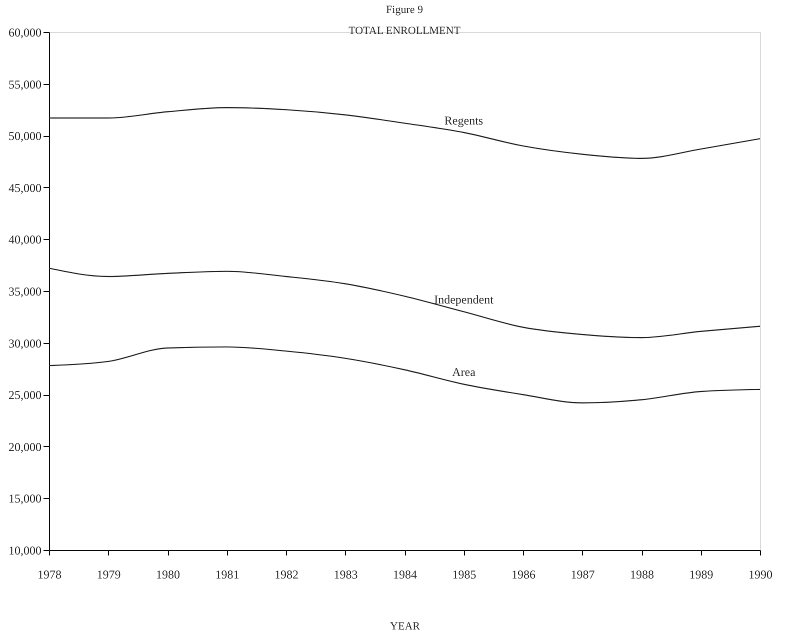  Describe the element at coordinates (404, 31) in the screenshot. I see `chart-subtitle: TOTAL ENROLLMENT` at that location.